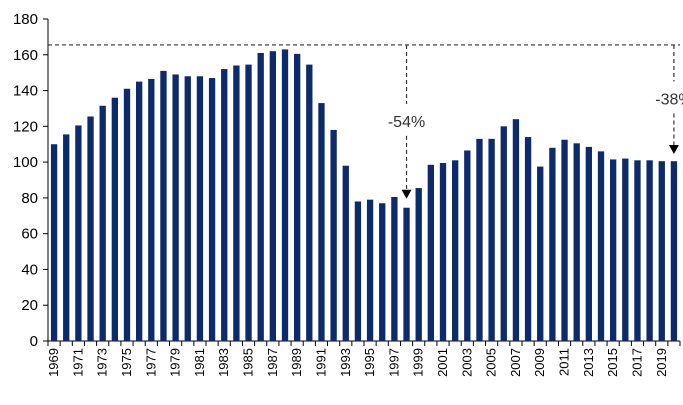 The height and width of the screenshot is (405, 683). Describe the element at coordinates (25, 162) in the screenshot. I see `y-tick-label: 100` at that location.